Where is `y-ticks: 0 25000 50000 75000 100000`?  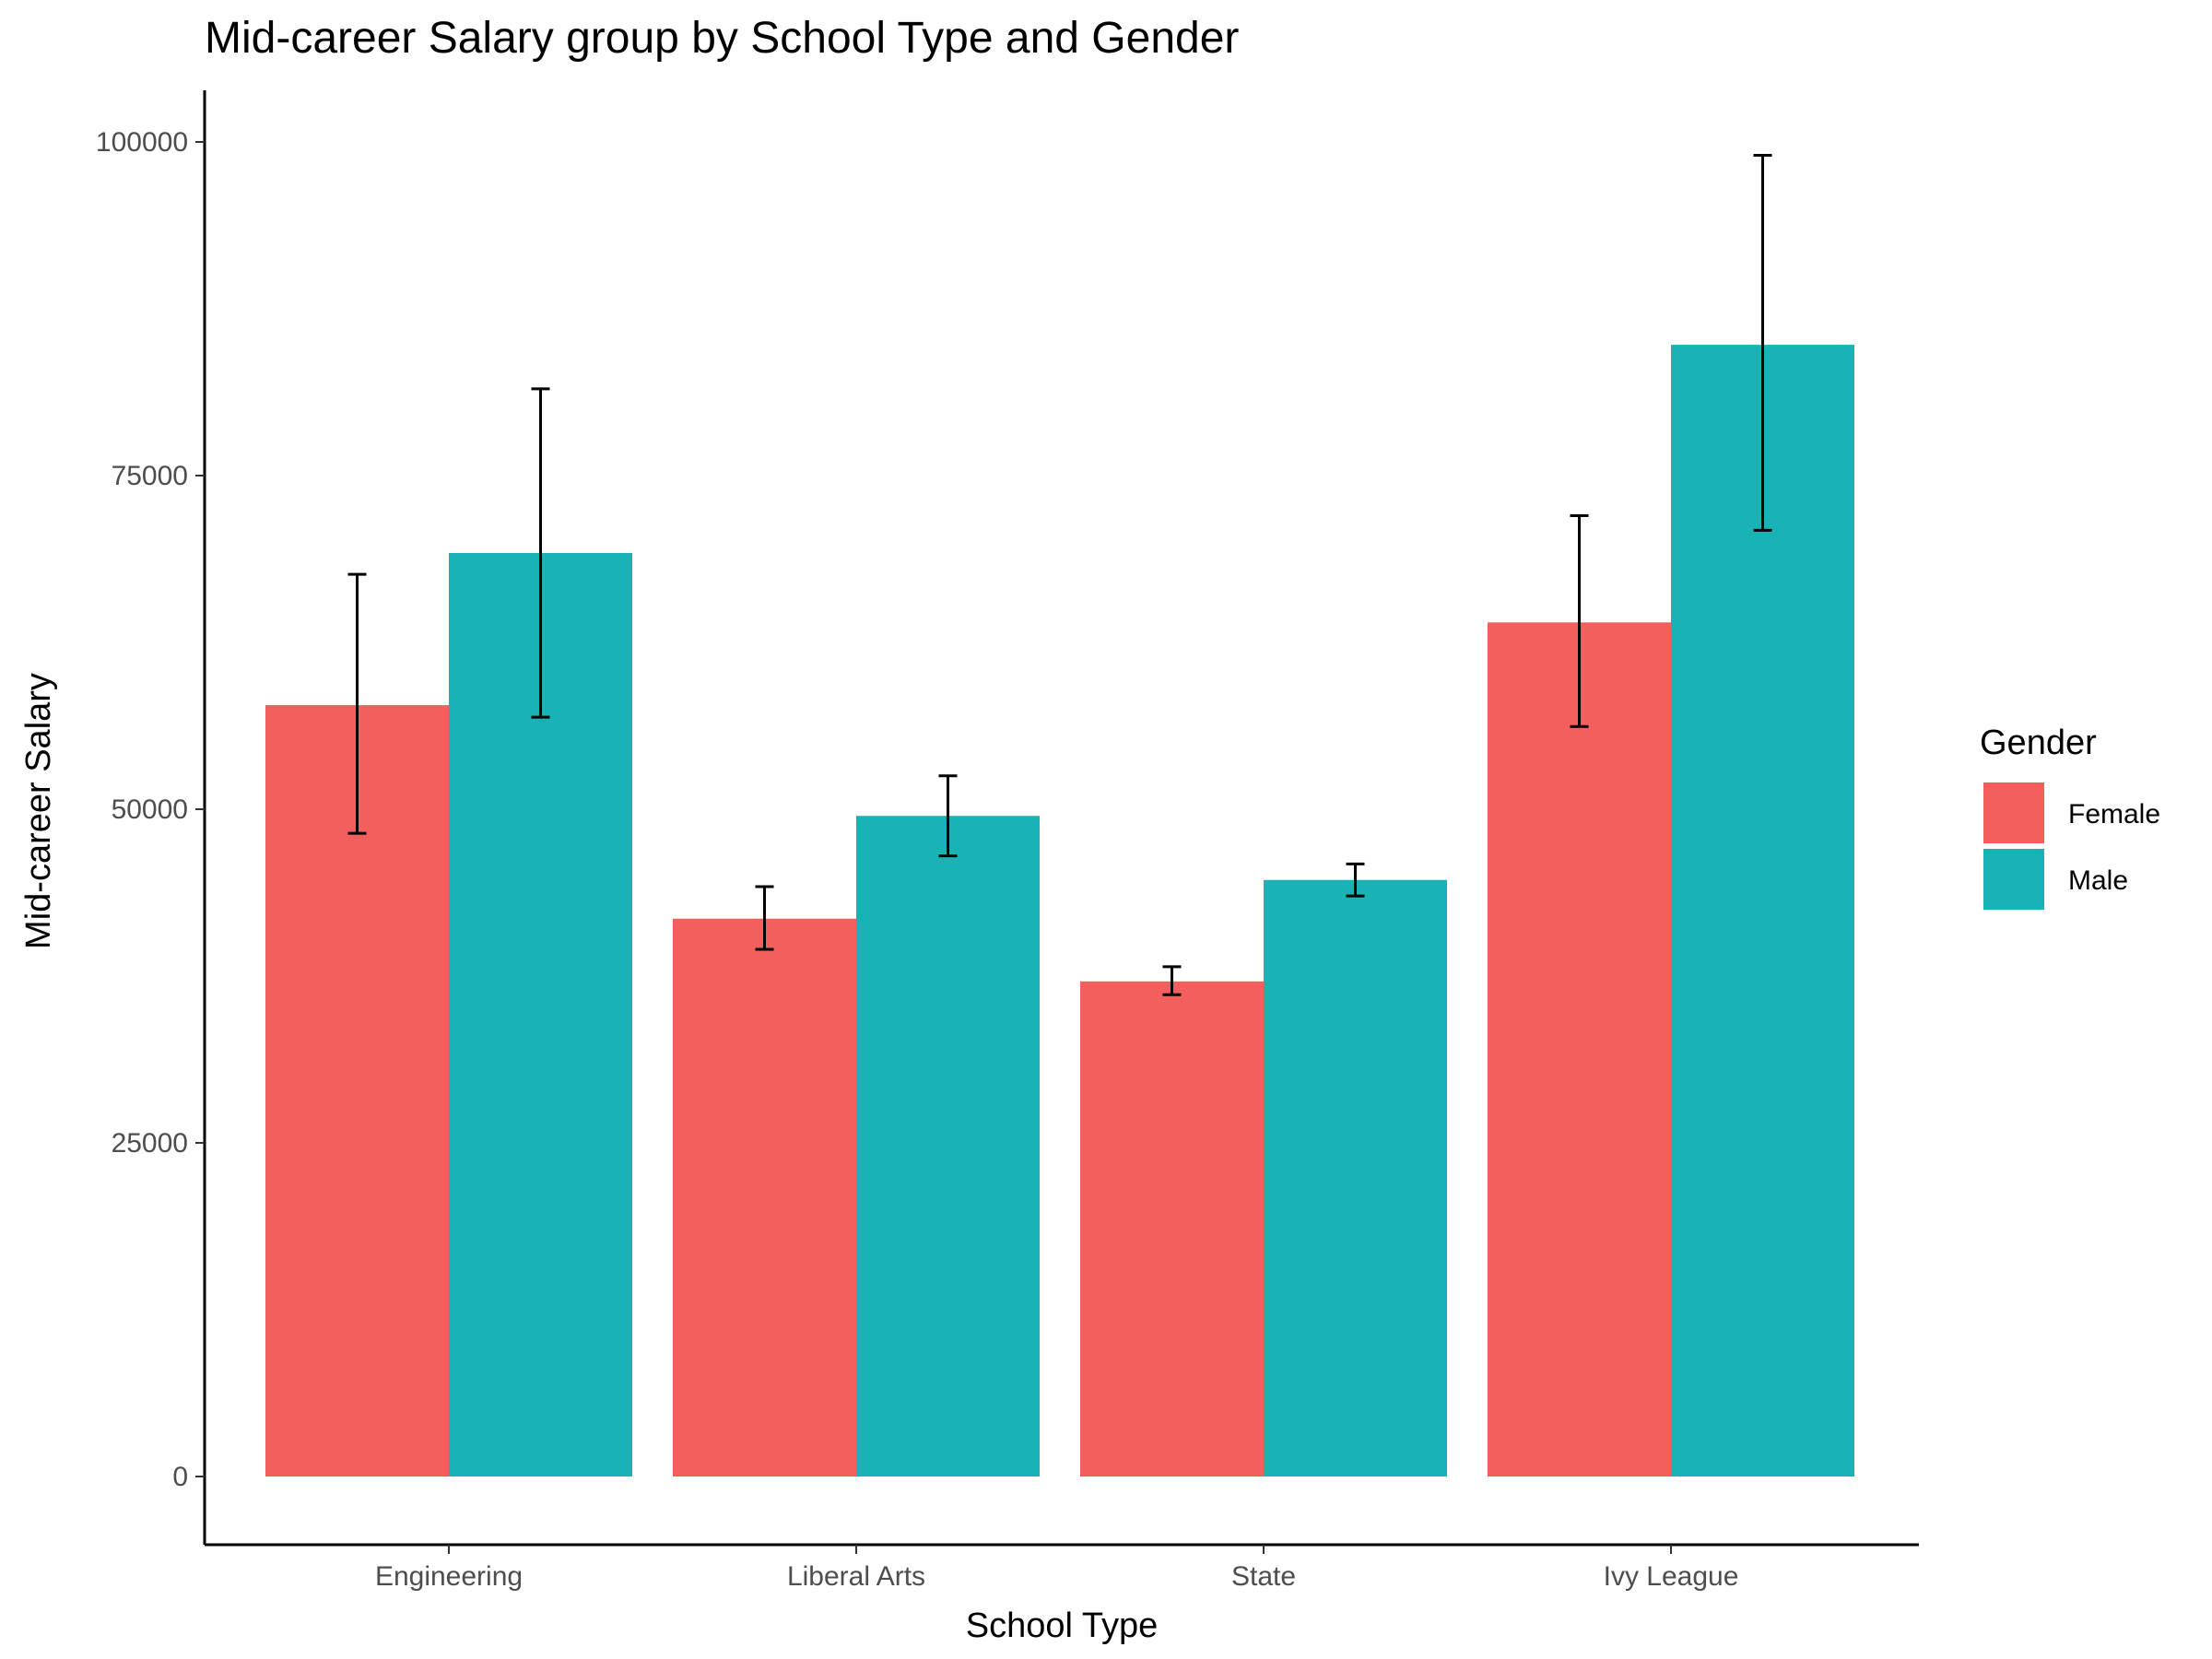 y-ticks: 0 25000 50000 75000 100000 is located at coordinates (150, 809).